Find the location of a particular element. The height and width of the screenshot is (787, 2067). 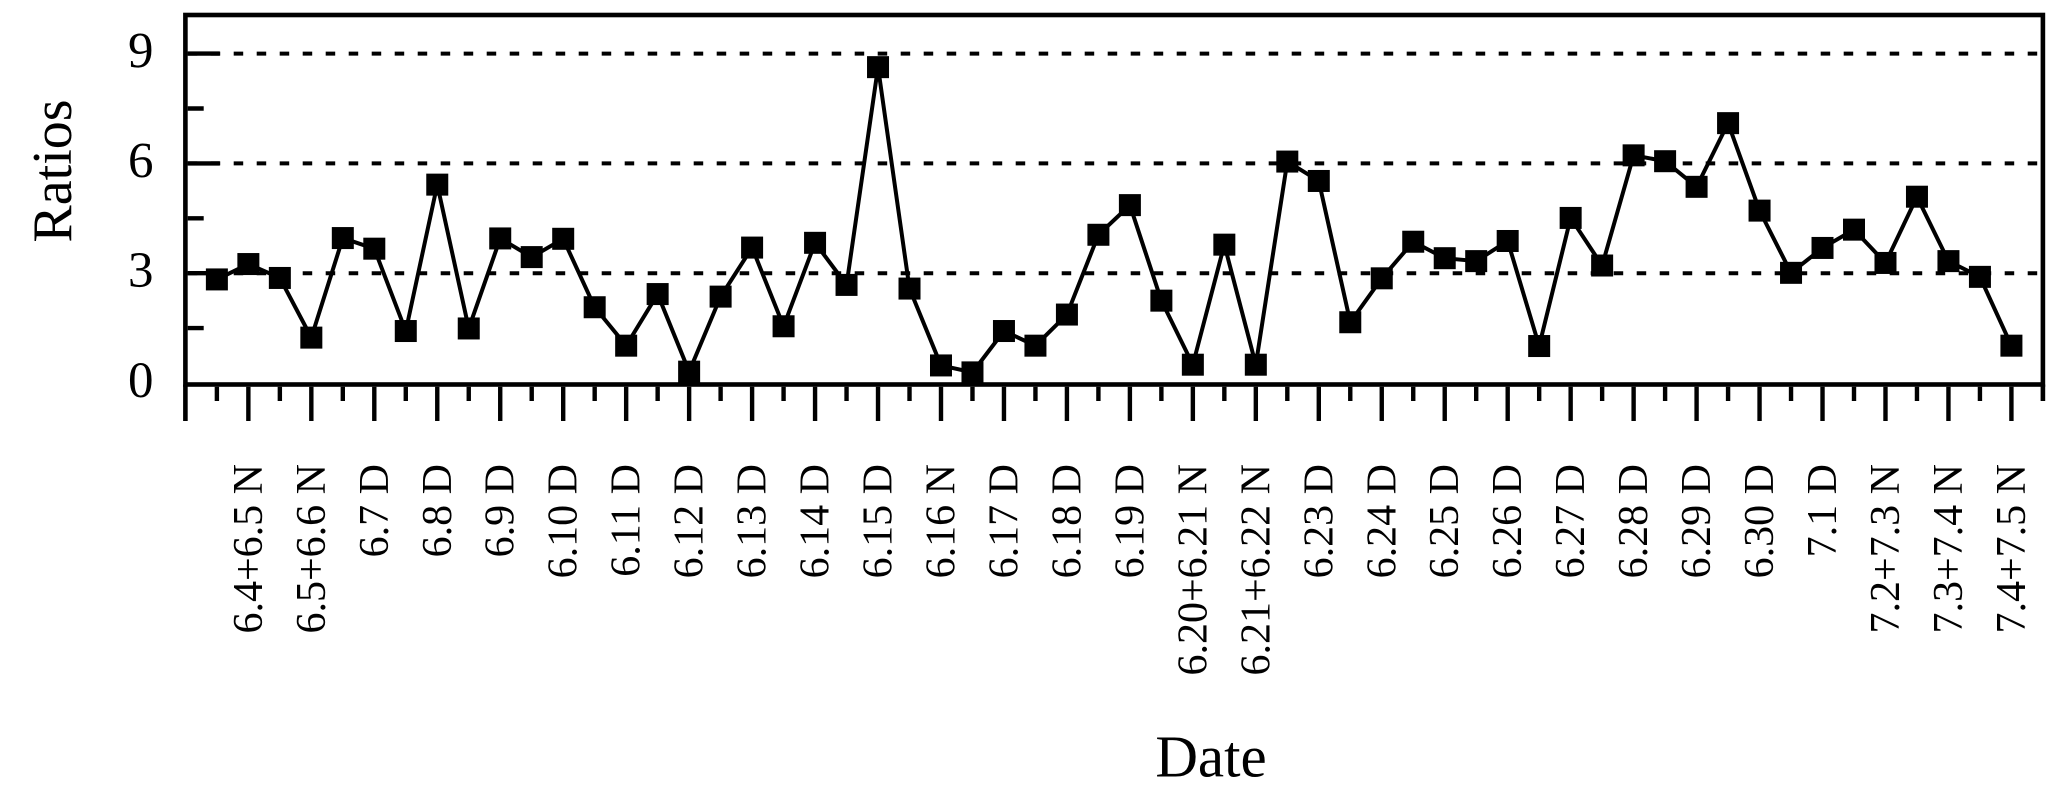

x-tick-label-6-23-D: 6.23 D is located at coordinates (1319, 521).